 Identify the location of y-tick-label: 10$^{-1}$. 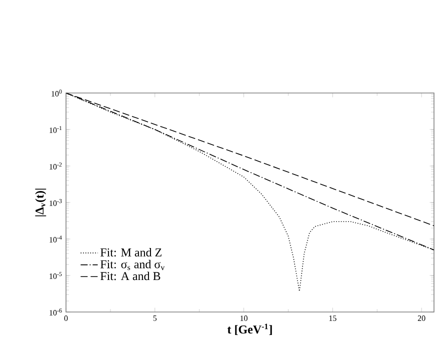
(56, 129).